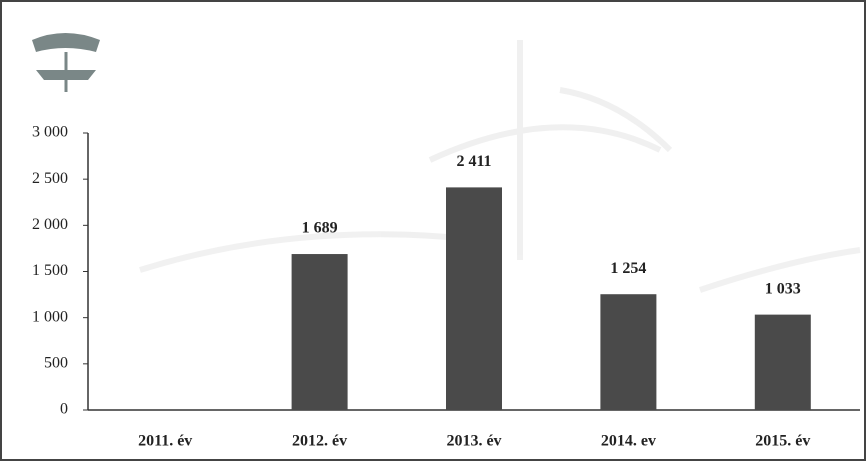  I want to click on x-tick-label: 2015. év, so click(782, 441).